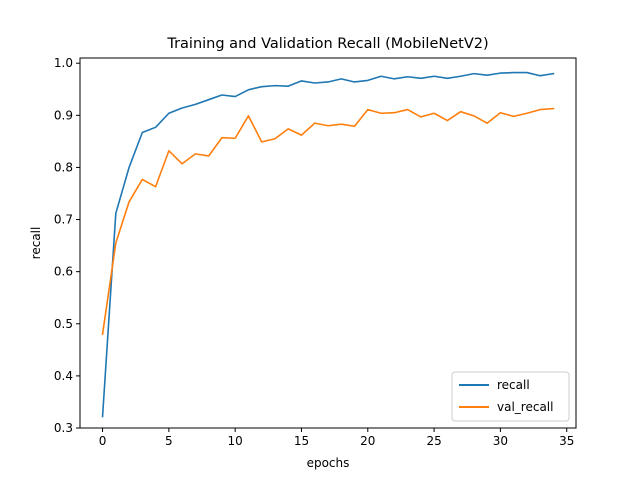  I want to click on x-tick-label: 5, so click(169, 441).